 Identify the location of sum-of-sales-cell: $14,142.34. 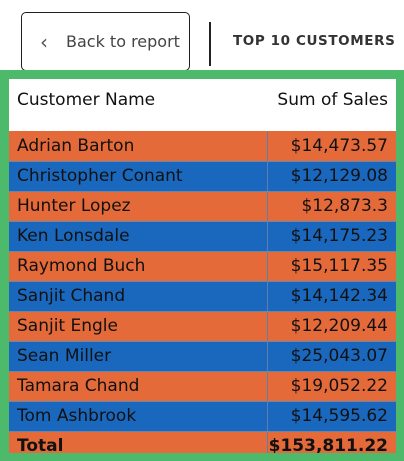
(331, 296).